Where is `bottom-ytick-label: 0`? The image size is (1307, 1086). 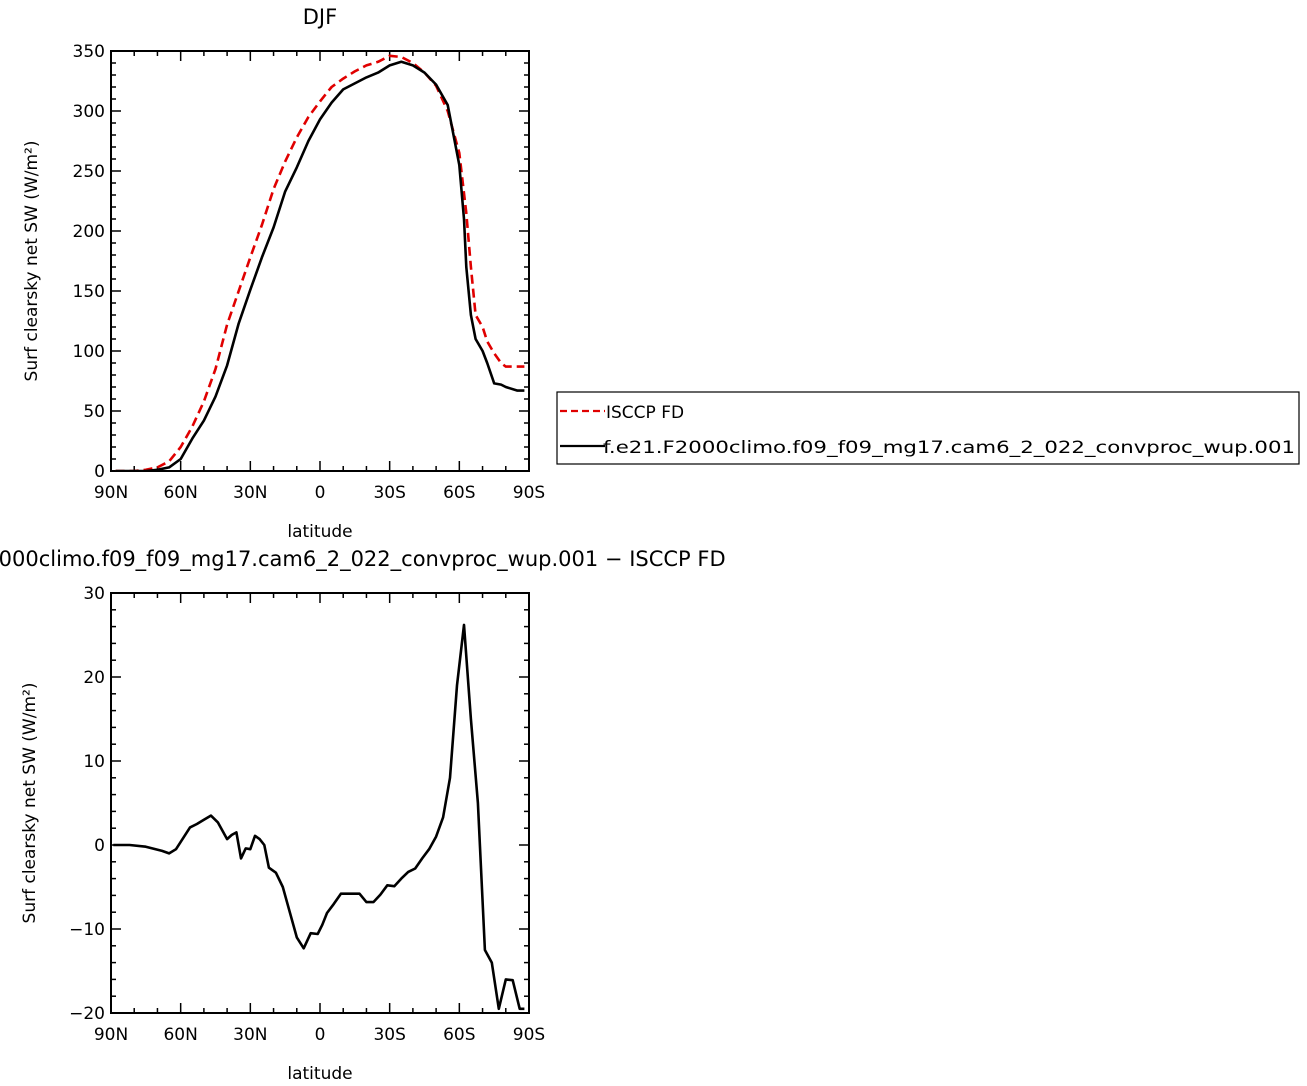
bottom-ytick-label: 0 is located at coordinates (99, 846).